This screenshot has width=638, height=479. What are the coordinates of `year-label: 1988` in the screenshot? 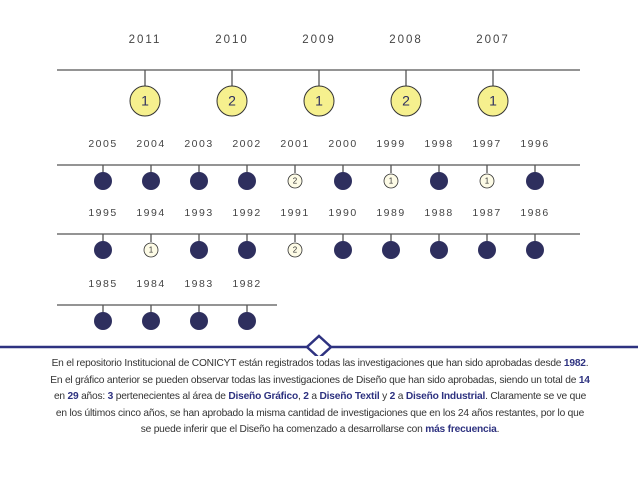 It's located at (438, 213).